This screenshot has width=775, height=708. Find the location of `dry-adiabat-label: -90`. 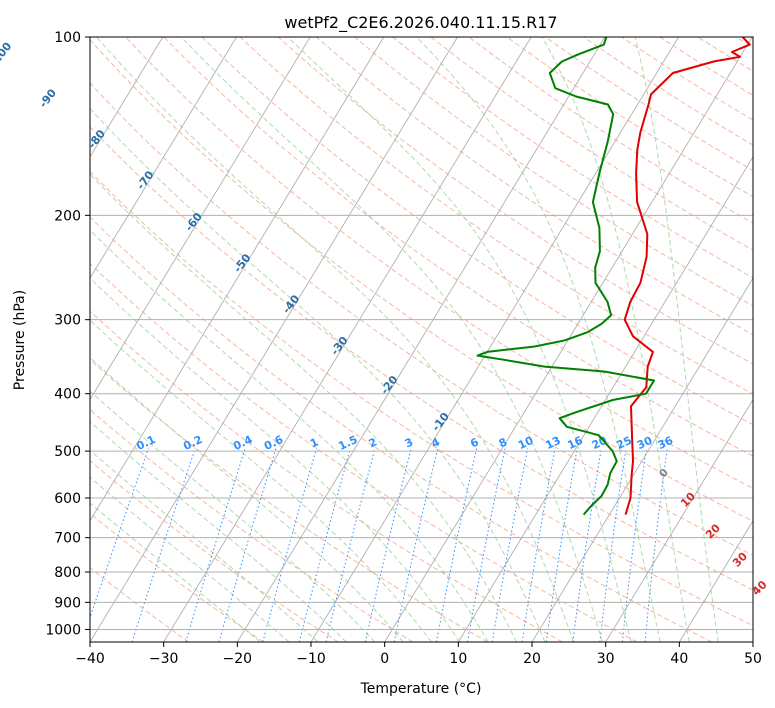

dry-adiabat-label: -90 is located at coordinates (48, 98).